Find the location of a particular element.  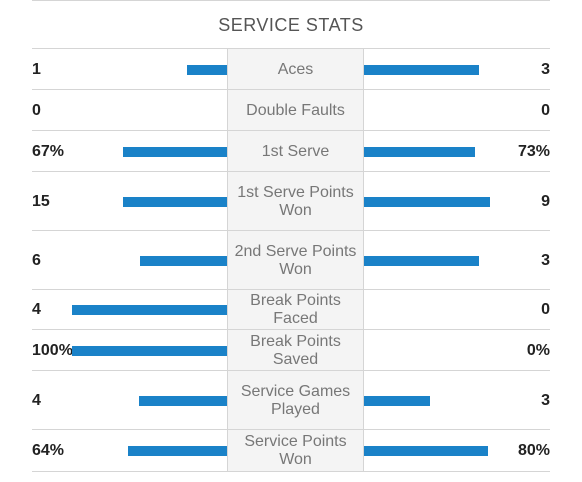

player1-value: 64% is located at coordinates (48, 450).